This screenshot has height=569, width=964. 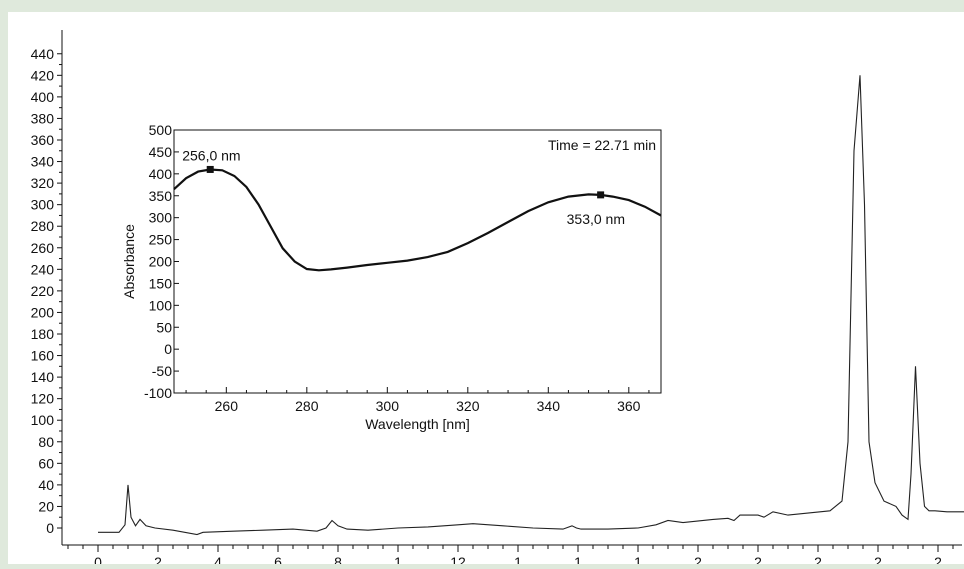 What do you see at coordinates (43, 312) in the screenshot?
I see `main-y-tick-label: 200` at bounding box center [43, 312].